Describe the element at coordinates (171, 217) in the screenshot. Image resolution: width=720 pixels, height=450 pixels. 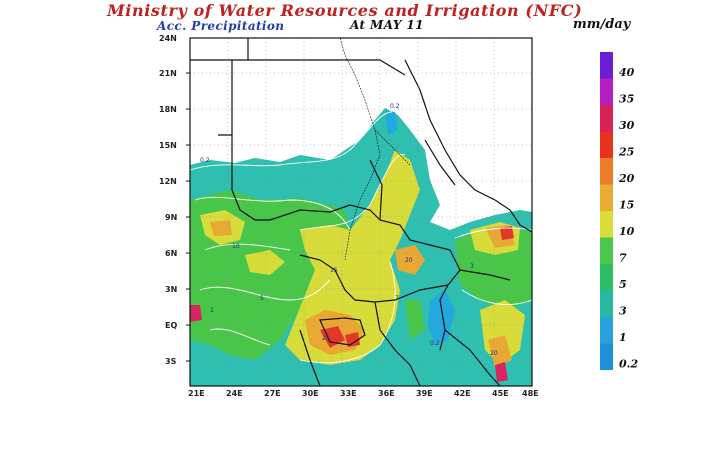
I see `lat-tick-label: 9N` at that location.